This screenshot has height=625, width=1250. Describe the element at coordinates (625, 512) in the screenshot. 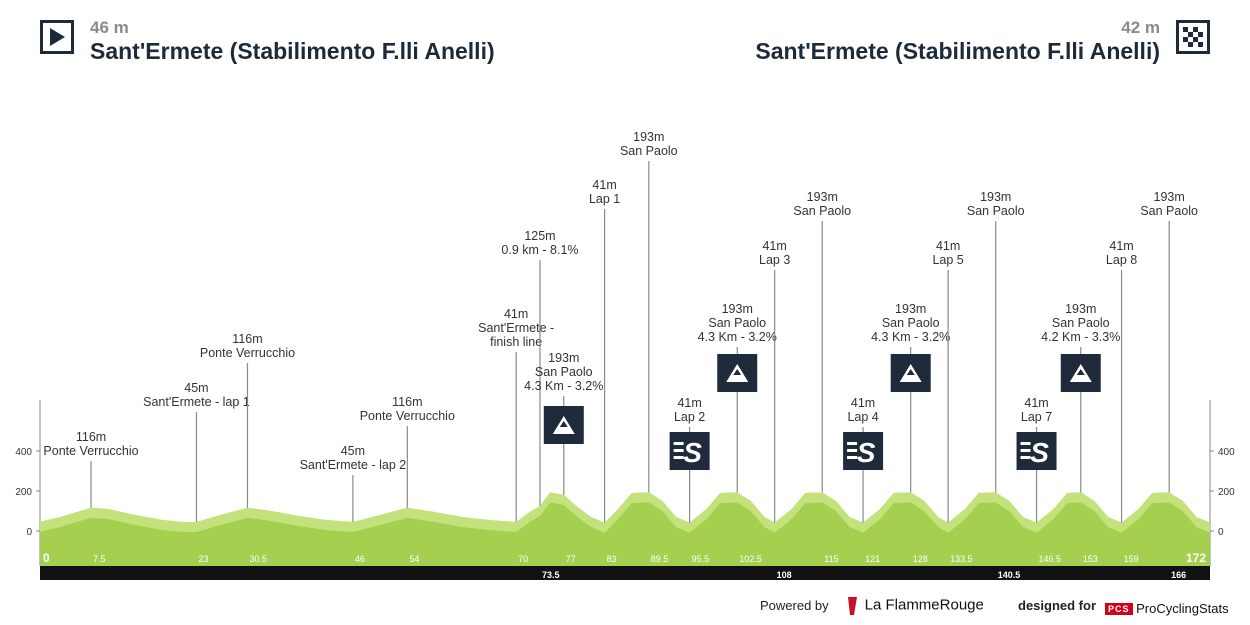

I see `profile-highlight` at that location.